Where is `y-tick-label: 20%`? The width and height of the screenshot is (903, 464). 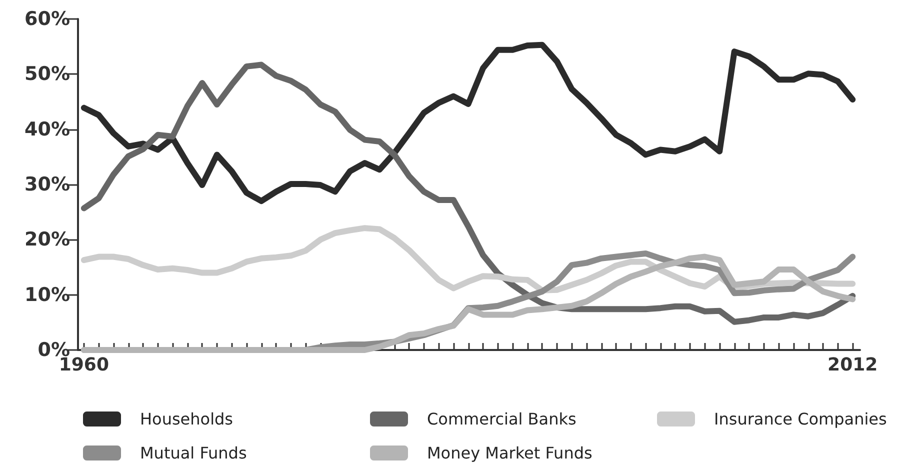 y-tick-label: 20% is located at coordinates (47, 239).